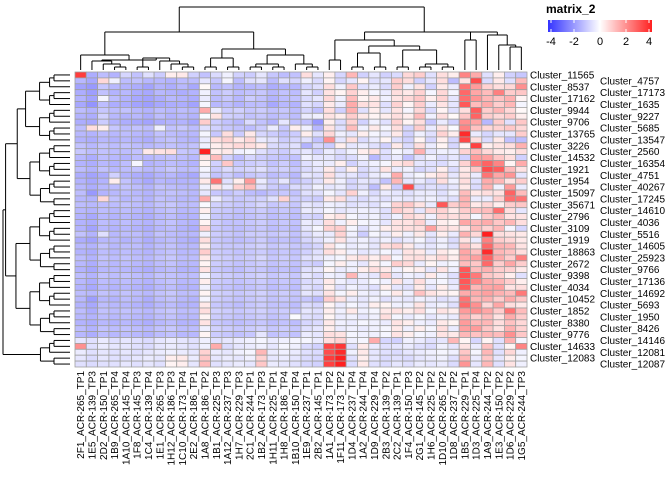  What do you see at coordinates (562, 75) in the screenshot?
I see `row-label: Cluster_11565` at bounding box center [562, 75].